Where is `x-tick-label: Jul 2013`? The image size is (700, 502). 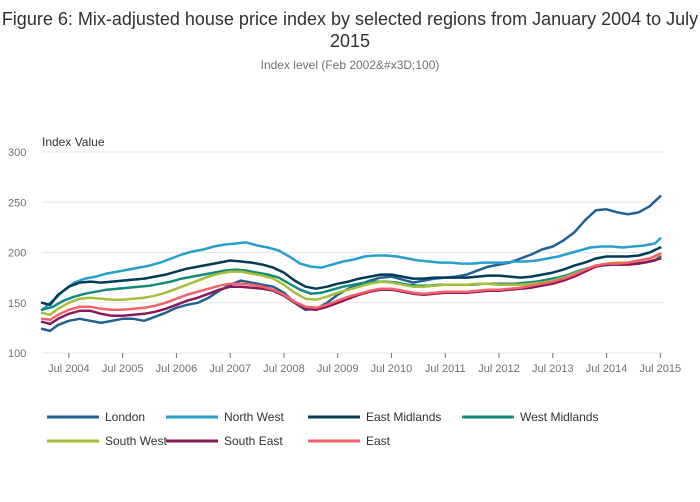 x-tick-label: Jul 2013 is located at coordinates (553, 369).